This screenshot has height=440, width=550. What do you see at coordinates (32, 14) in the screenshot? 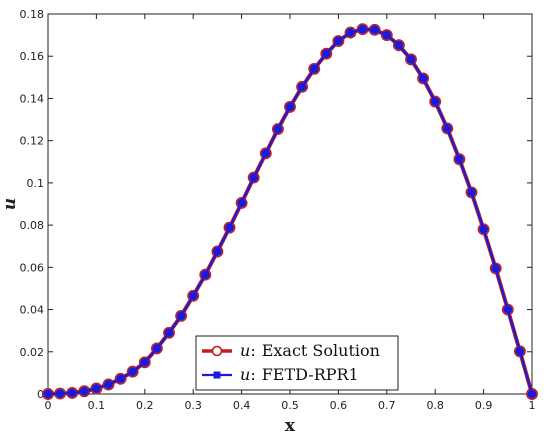
I see `y-tick-label: 0.18` at bounding box center [32, 14].